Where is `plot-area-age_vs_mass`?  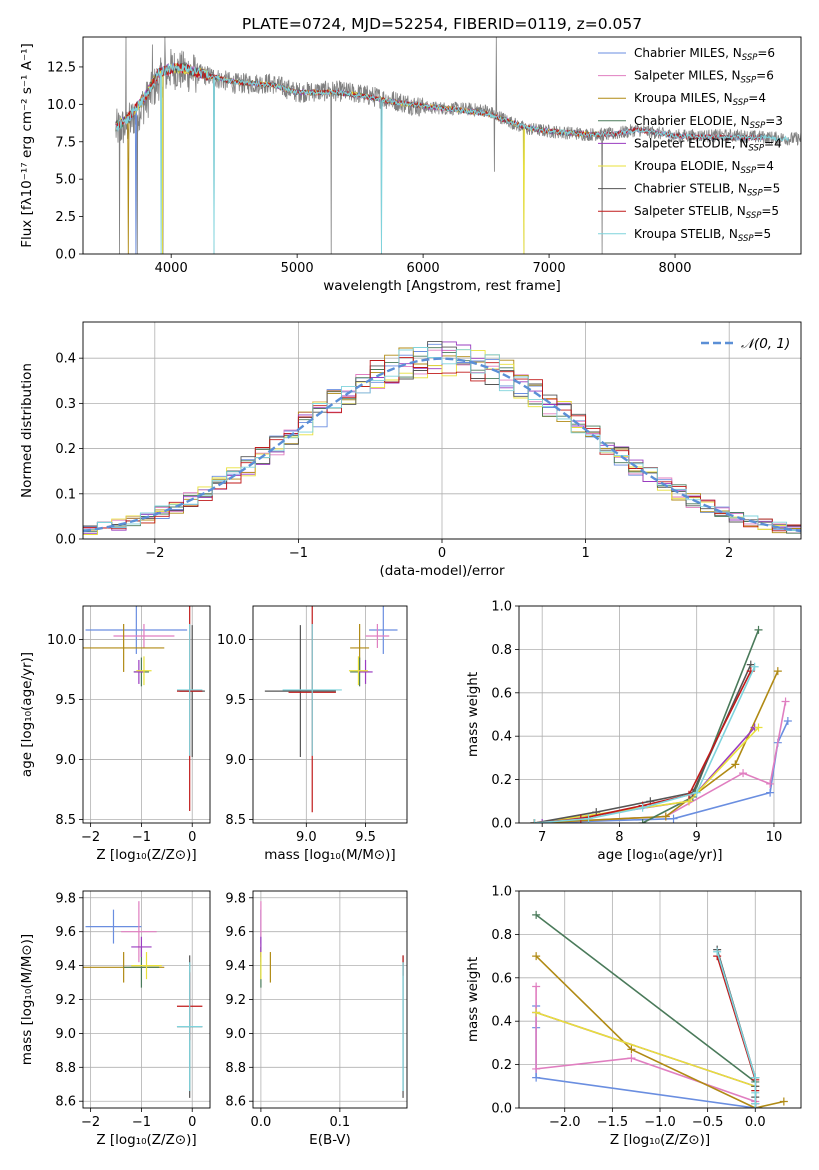 plot-area-age_vs_mass is located at coordinates (331, 709).